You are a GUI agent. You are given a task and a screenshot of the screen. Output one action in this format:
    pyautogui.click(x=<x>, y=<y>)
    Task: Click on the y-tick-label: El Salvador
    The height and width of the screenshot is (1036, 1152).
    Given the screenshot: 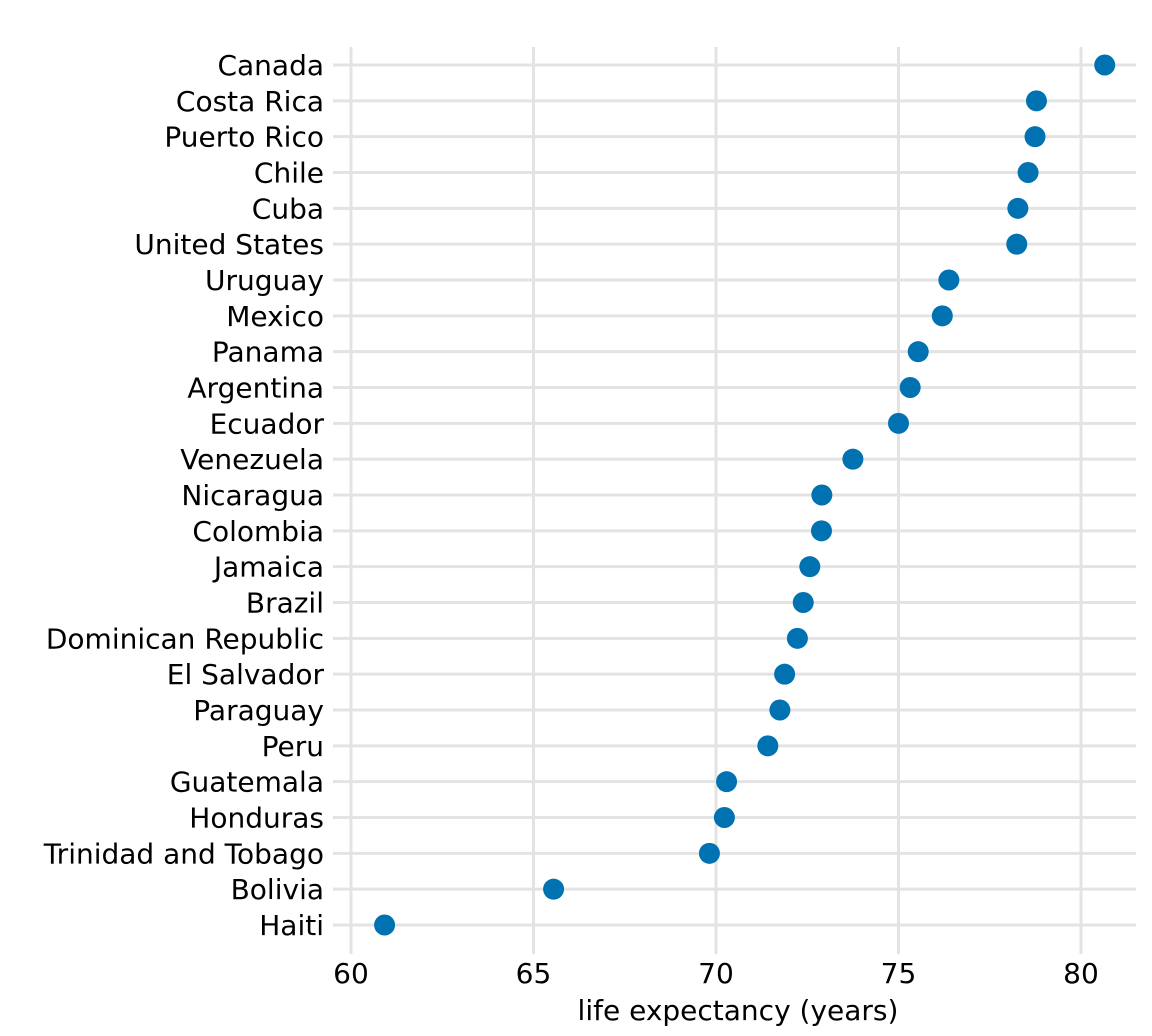 What is the action you would take?
    pyautogui.click(x=246, y=674)
    